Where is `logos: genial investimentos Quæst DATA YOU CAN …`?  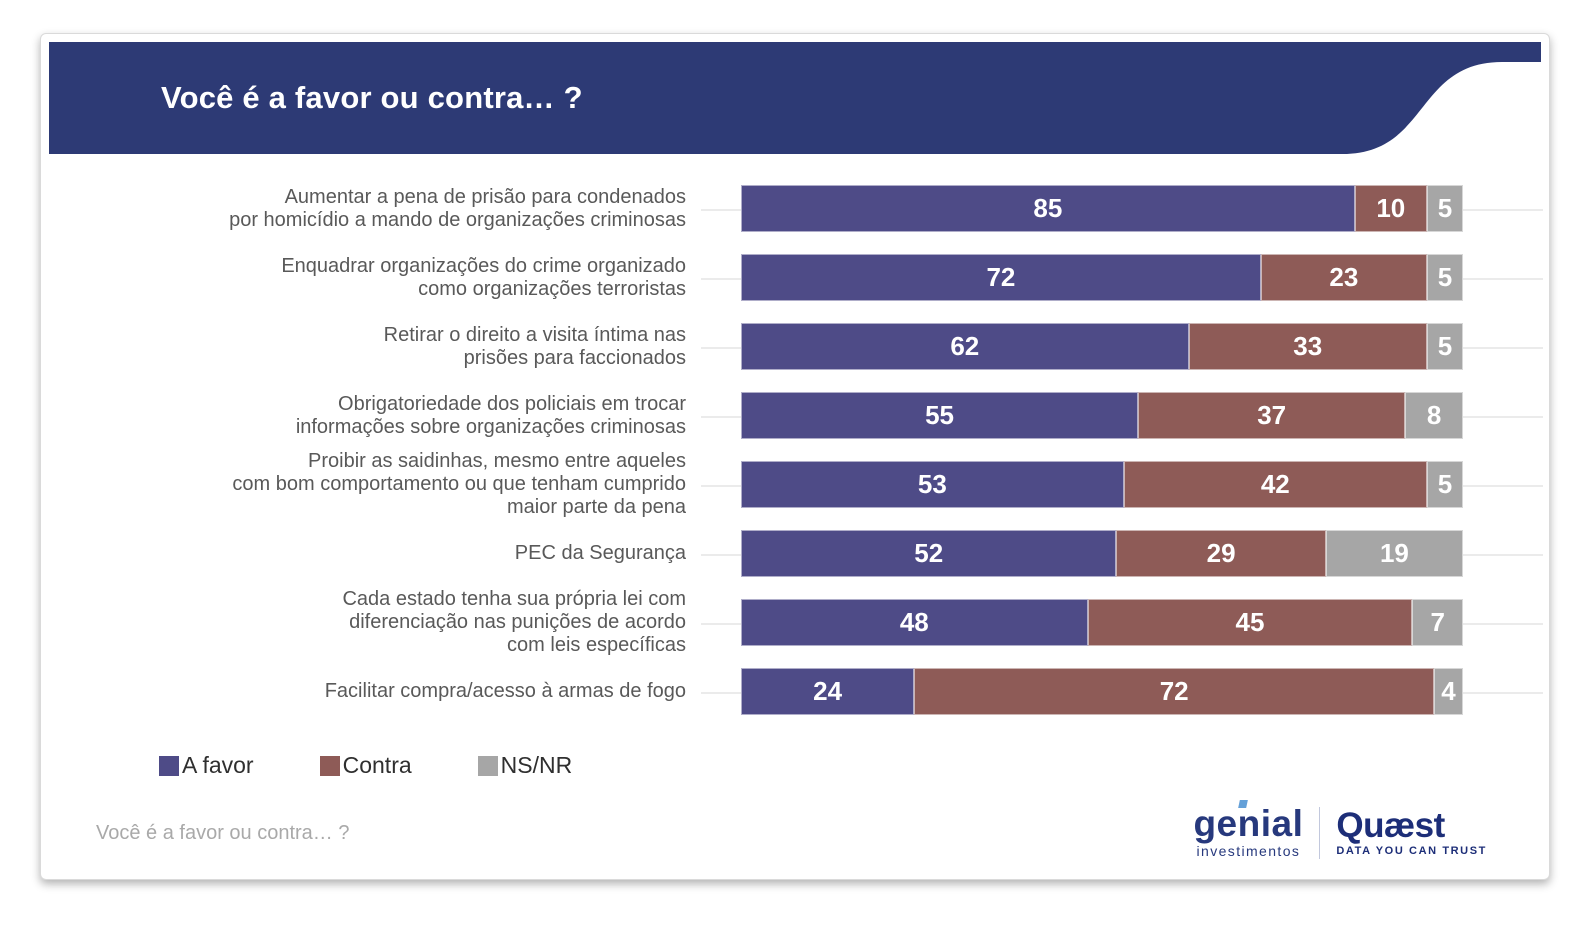
logos: genial investimentos Quæst DATA YOU CAN … is located at coordinates (1340, 829).